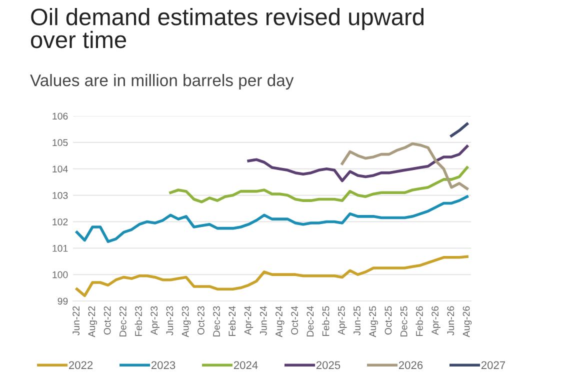  Describe the element at coordinates (76, 321) in the screenshot. I see `x-tick-label: Jun-22` at that location.